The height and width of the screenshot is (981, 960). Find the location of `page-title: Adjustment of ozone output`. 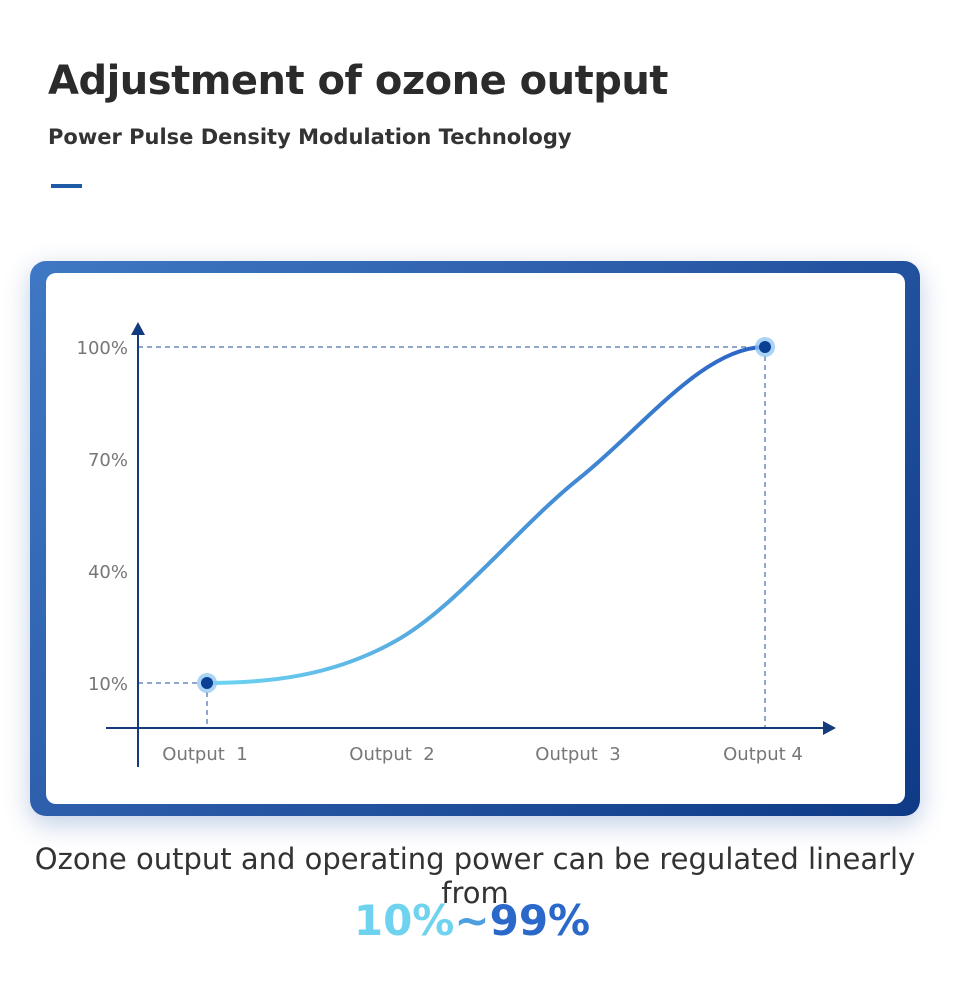

page-title: Adjustment of ozone output is located at coordinates (358, 81).